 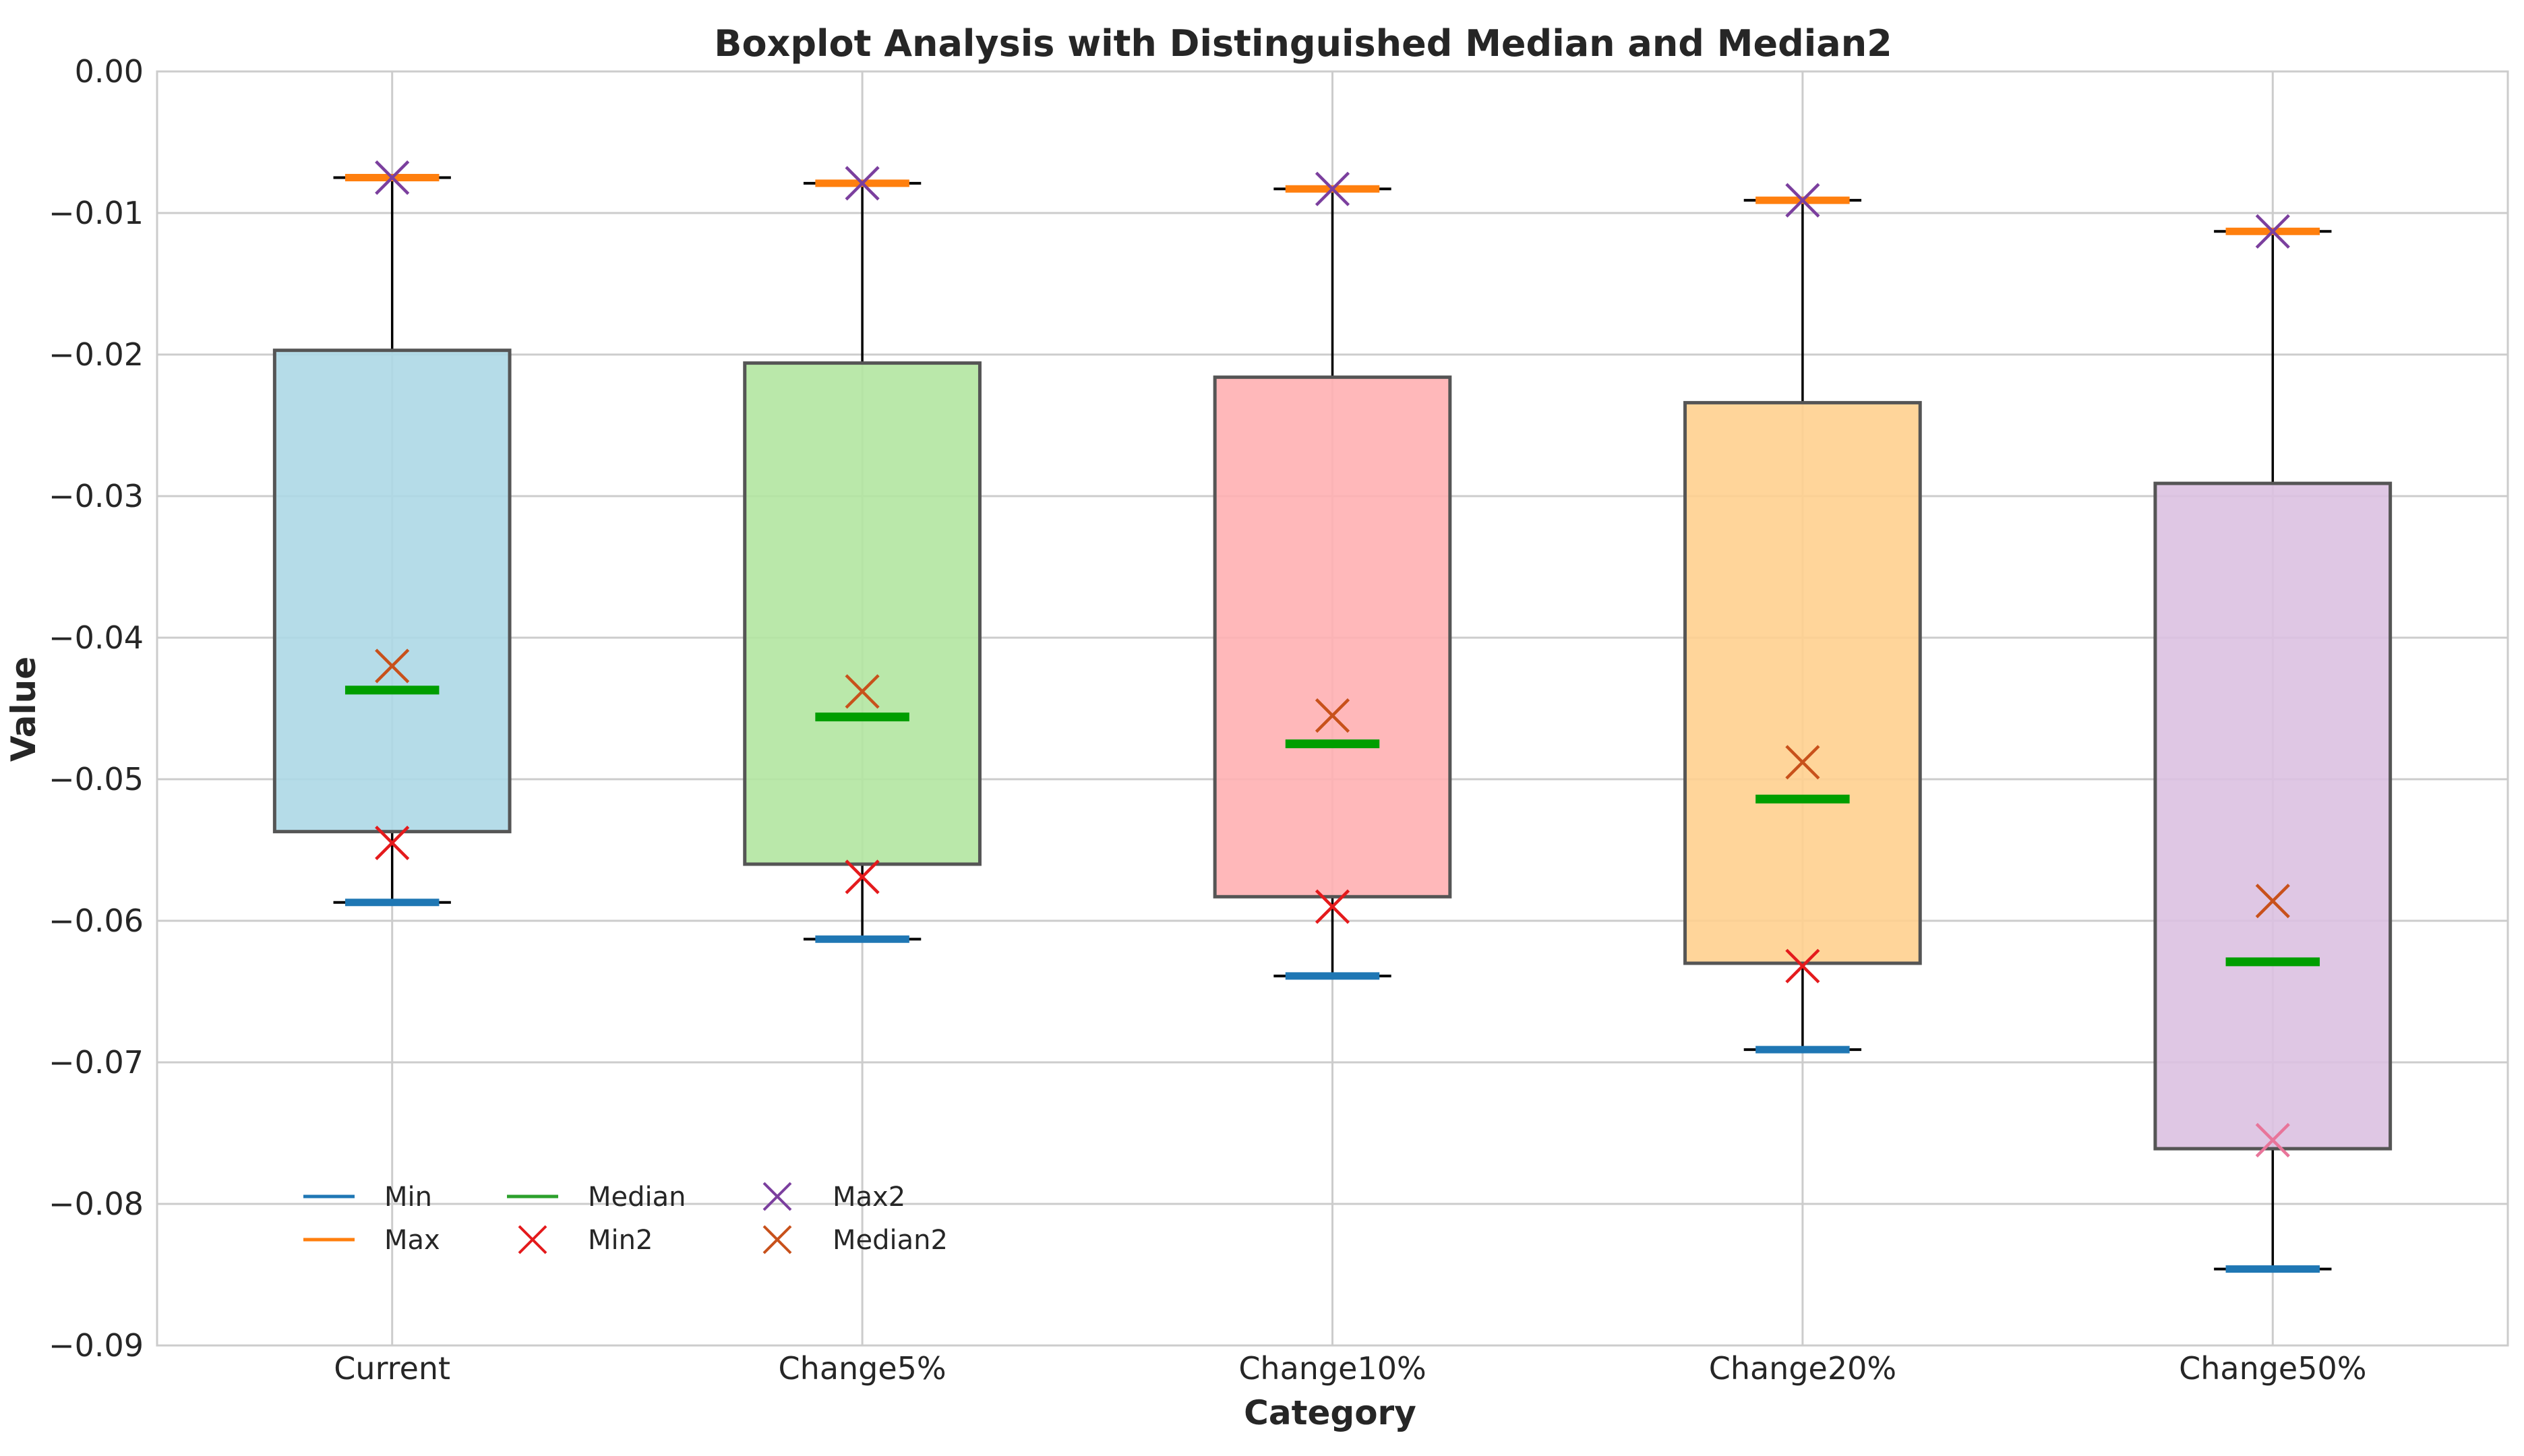 I want to click on legend-label: Median, so click(x=637, y=1197).